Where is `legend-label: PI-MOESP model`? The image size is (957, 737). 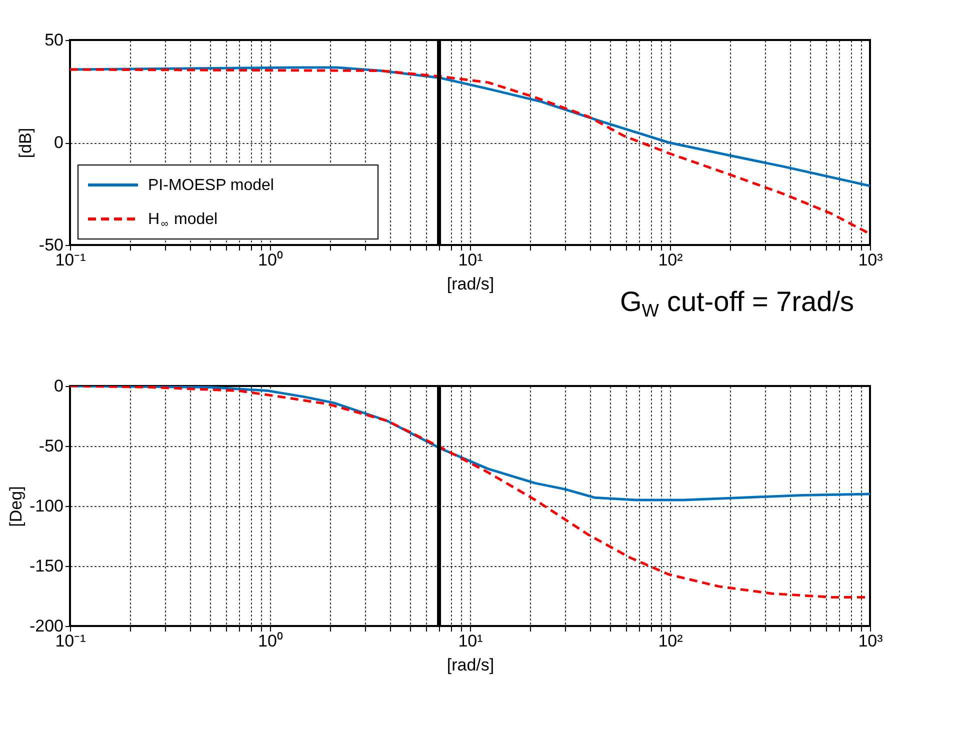
legend-label: PI-MOESP model is located at coordinates (211, 185).